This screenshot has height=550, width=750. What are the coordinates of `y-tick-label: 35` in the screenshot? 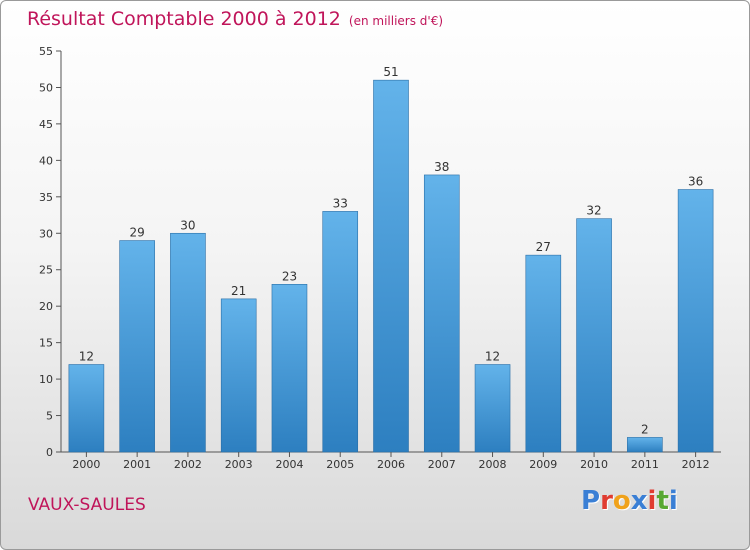 It's located at (46, 197).